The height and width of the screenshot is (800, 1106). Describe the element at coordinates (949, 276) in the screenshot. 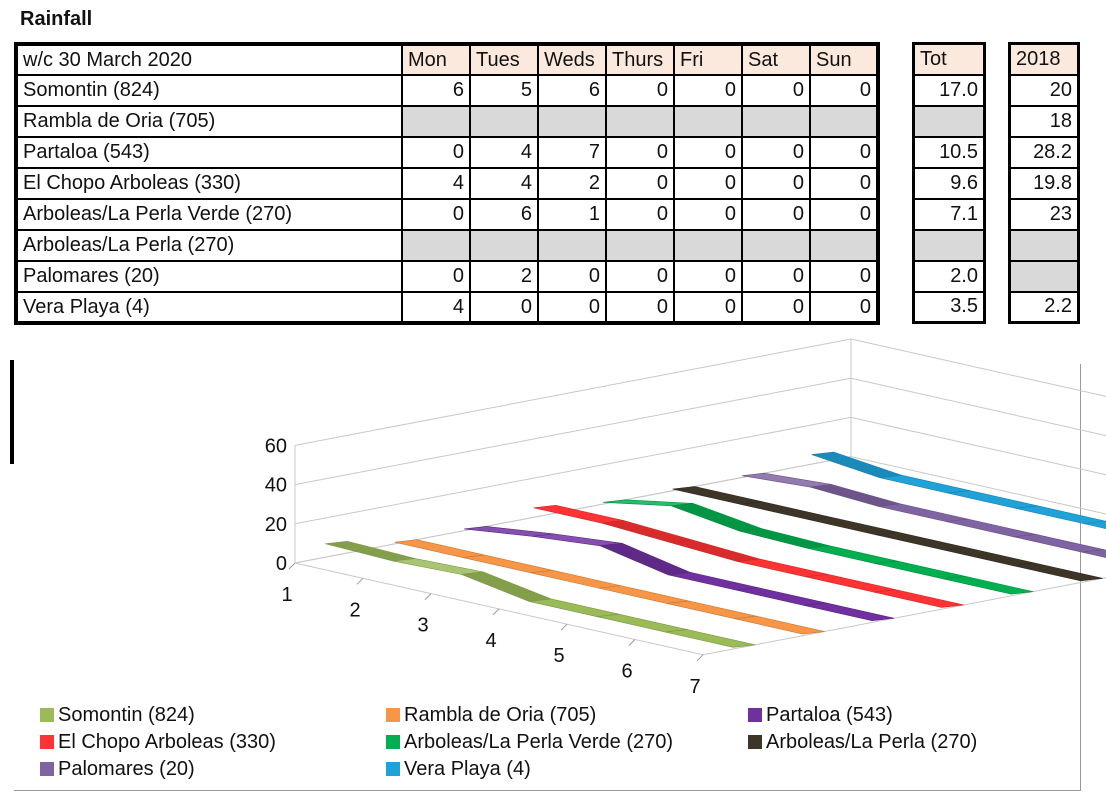

I see `total-value: 2.0` at that location.